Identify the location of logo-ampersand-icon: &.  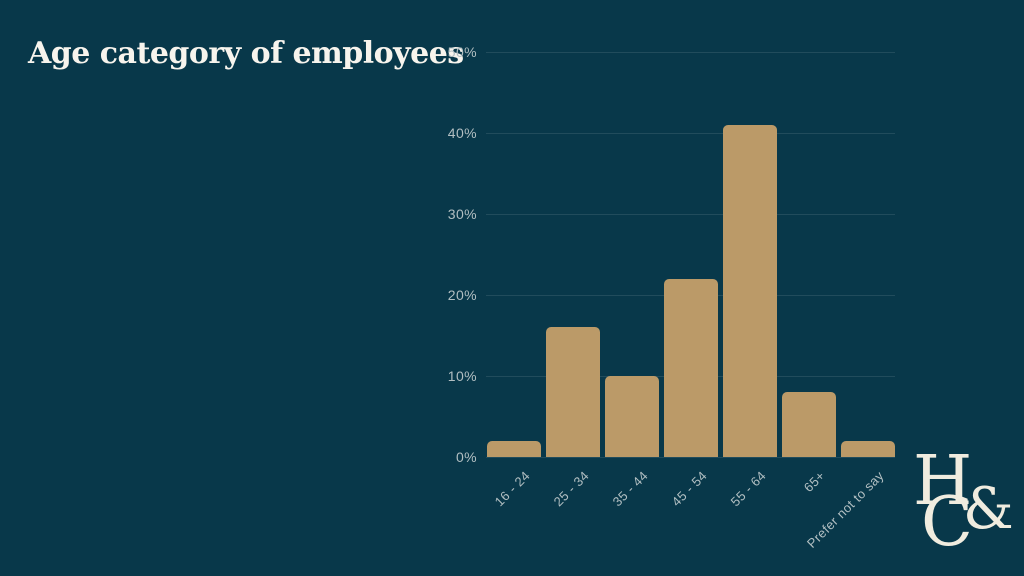
(988, 509).